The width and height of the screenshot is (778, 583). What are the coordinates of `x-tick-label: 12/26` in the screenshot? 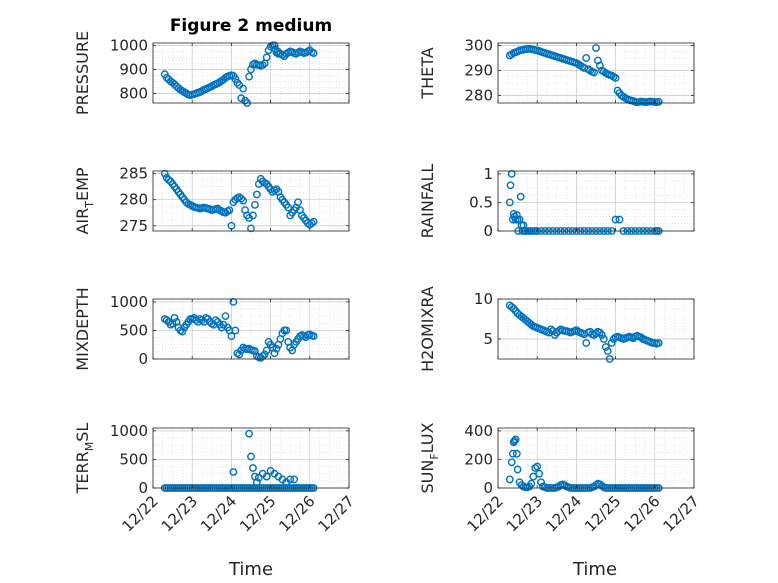 It's located at (641, 513).